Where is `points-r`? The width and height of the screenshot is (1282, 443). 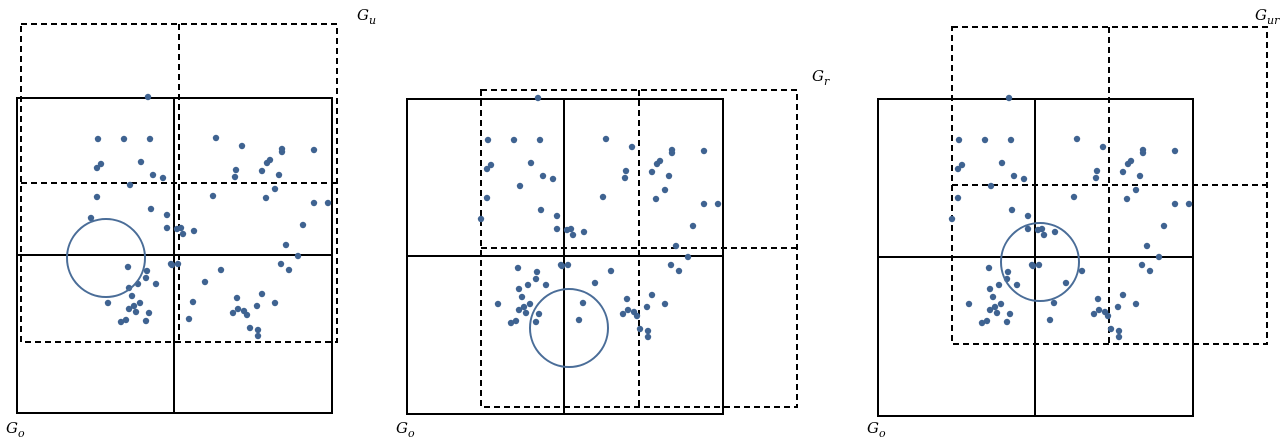
points-r is located at coordinates (599, 217).